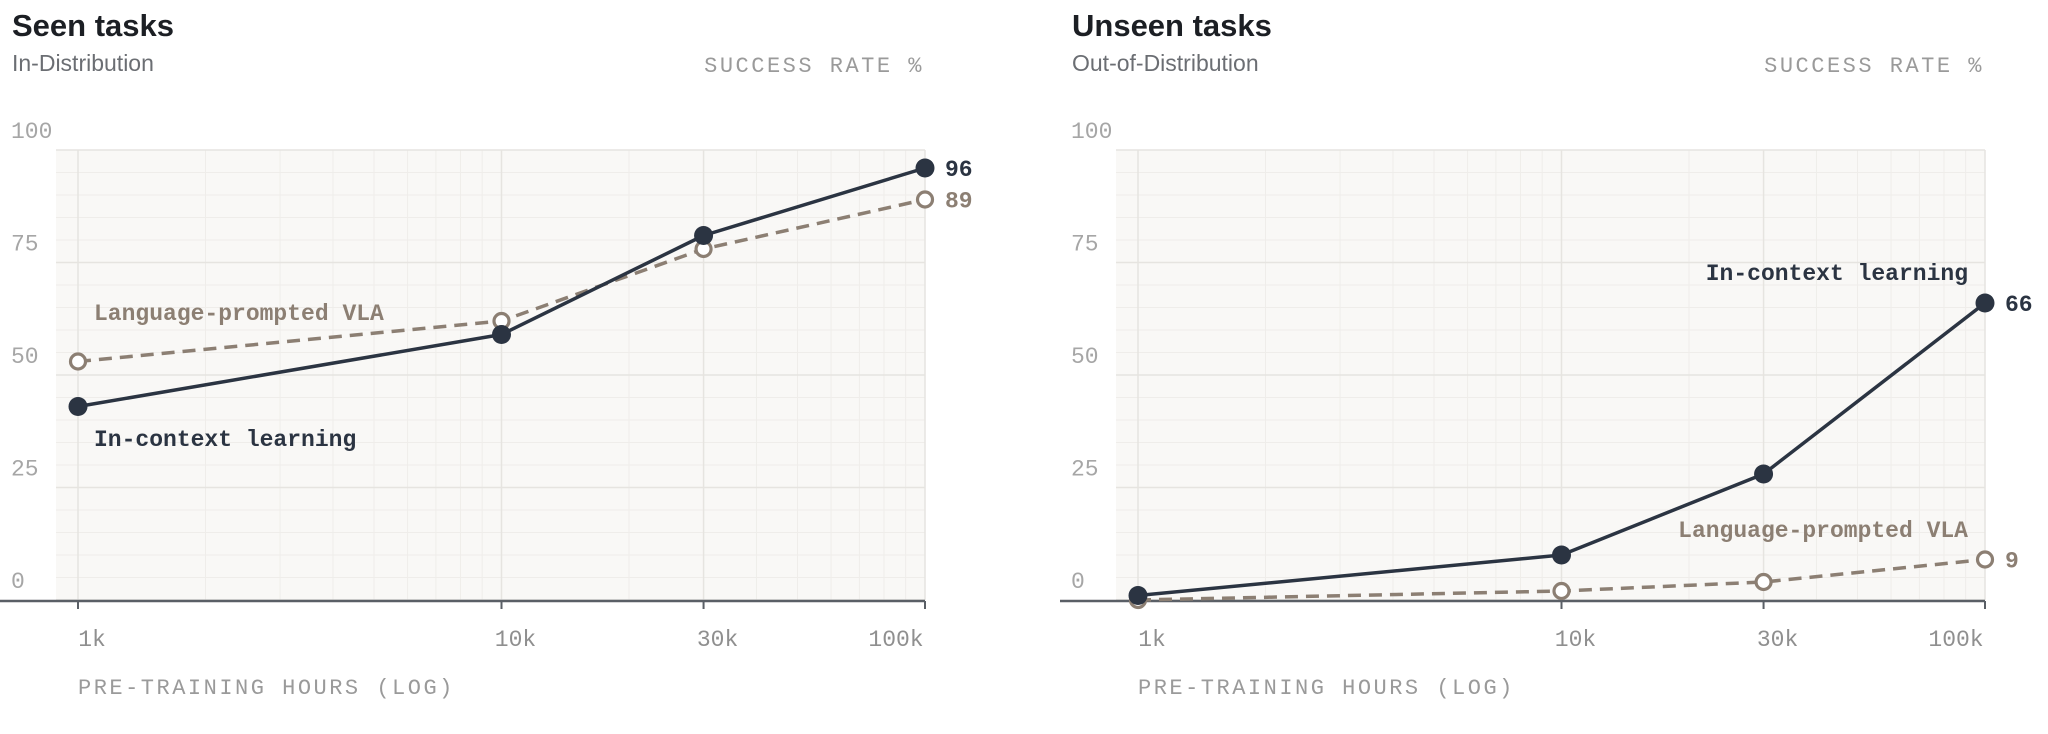  Describe the element at coordinates (959, 202) in the screenshot. I see `vla-end-value-label: 89` at that location.